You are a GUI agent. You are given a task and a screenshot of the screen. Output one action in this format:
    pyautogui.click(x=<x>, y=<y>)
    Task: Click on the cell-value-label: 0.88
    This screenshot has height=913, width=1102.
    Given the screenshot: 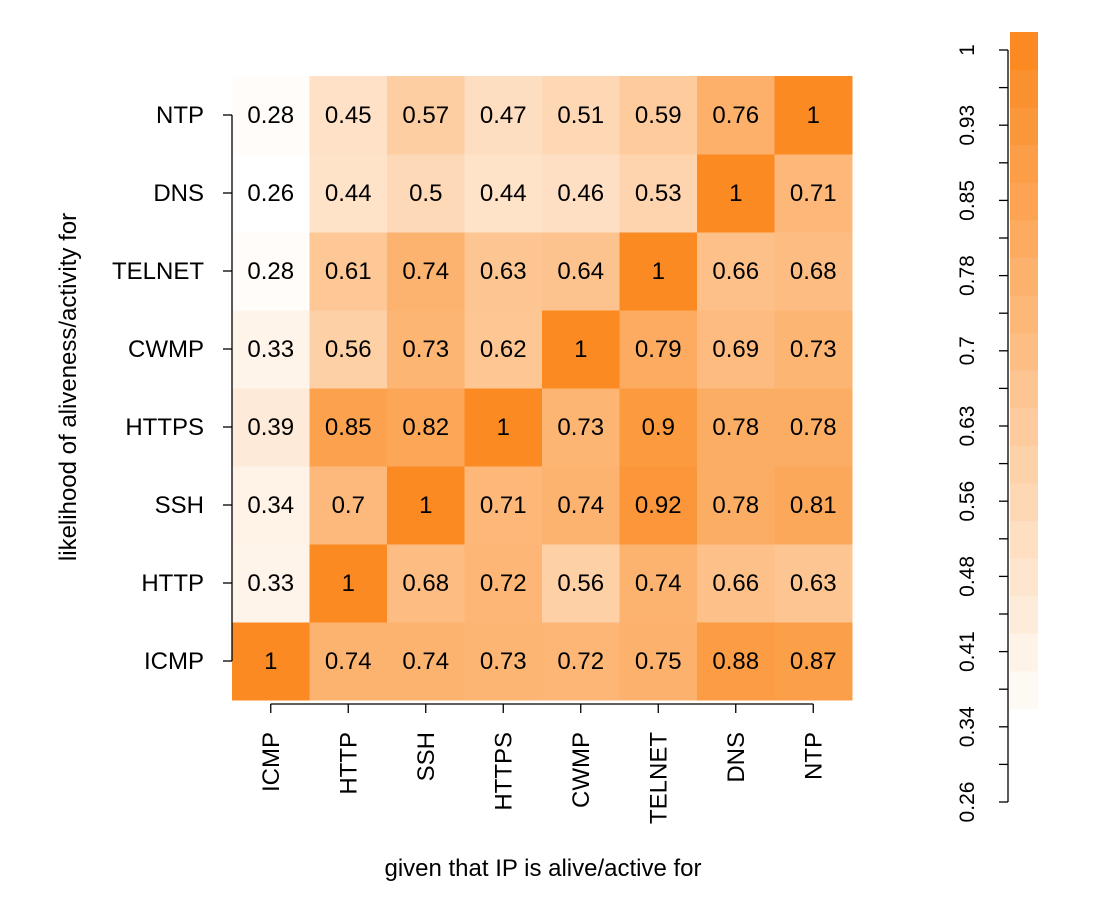 What is the action you would take?
    pyautogui.click(x=735, y=661)
    